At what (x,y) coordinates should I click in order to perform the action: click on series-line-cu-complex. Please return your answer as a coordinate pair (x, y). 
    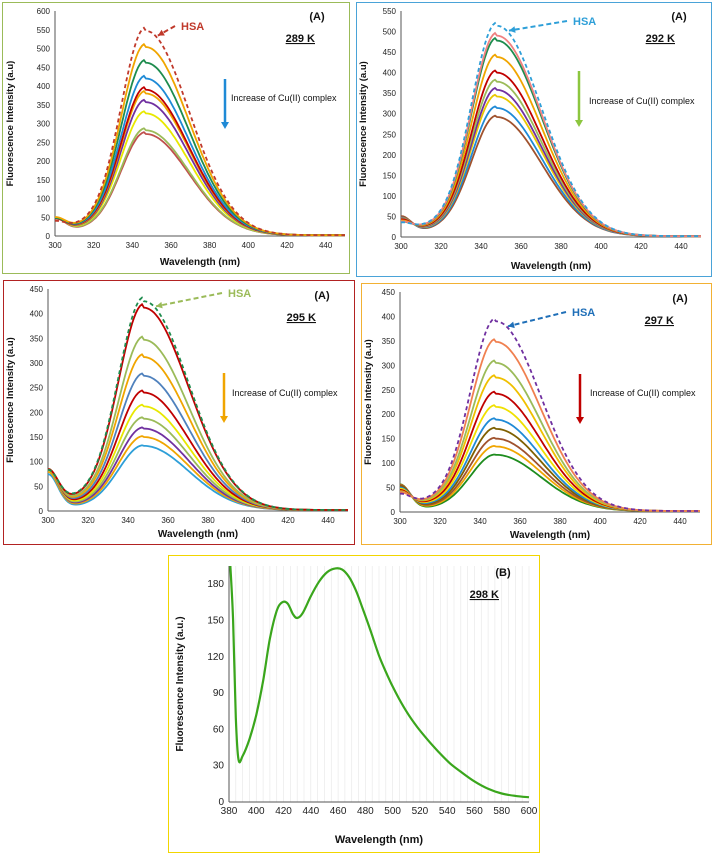
    Looking at the image, I should click on (379, 682).